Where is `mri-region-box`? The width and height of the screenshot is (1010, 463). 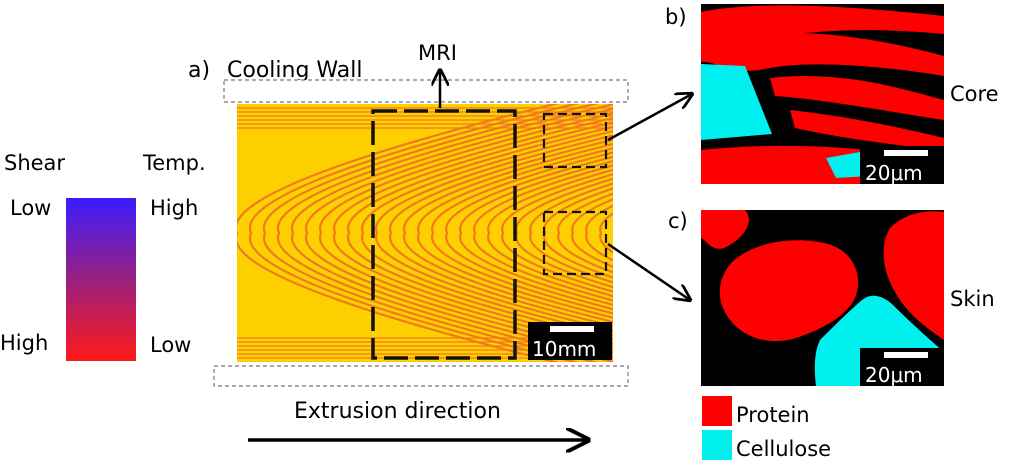
mri-region-box is located at coordinates (444, 234).